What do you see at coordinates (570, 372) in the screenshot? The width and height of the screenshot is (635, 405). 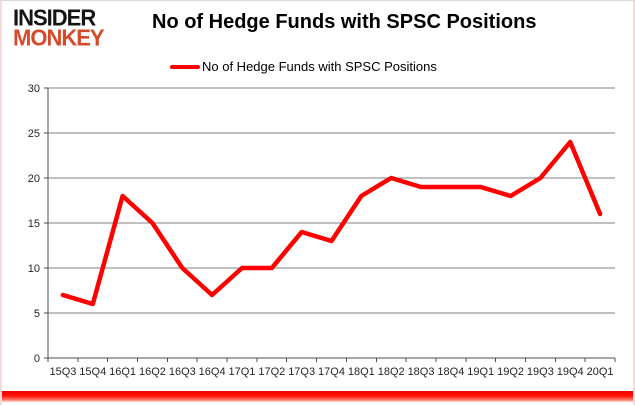 I see `x-axis-tick-label: 19Q4` at bounding box center [570, 372].